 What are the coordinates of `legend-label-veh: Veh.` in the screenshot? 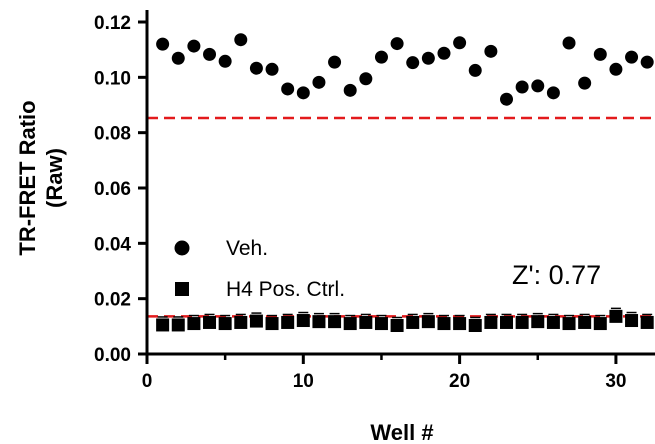 It's located at (247, 248).